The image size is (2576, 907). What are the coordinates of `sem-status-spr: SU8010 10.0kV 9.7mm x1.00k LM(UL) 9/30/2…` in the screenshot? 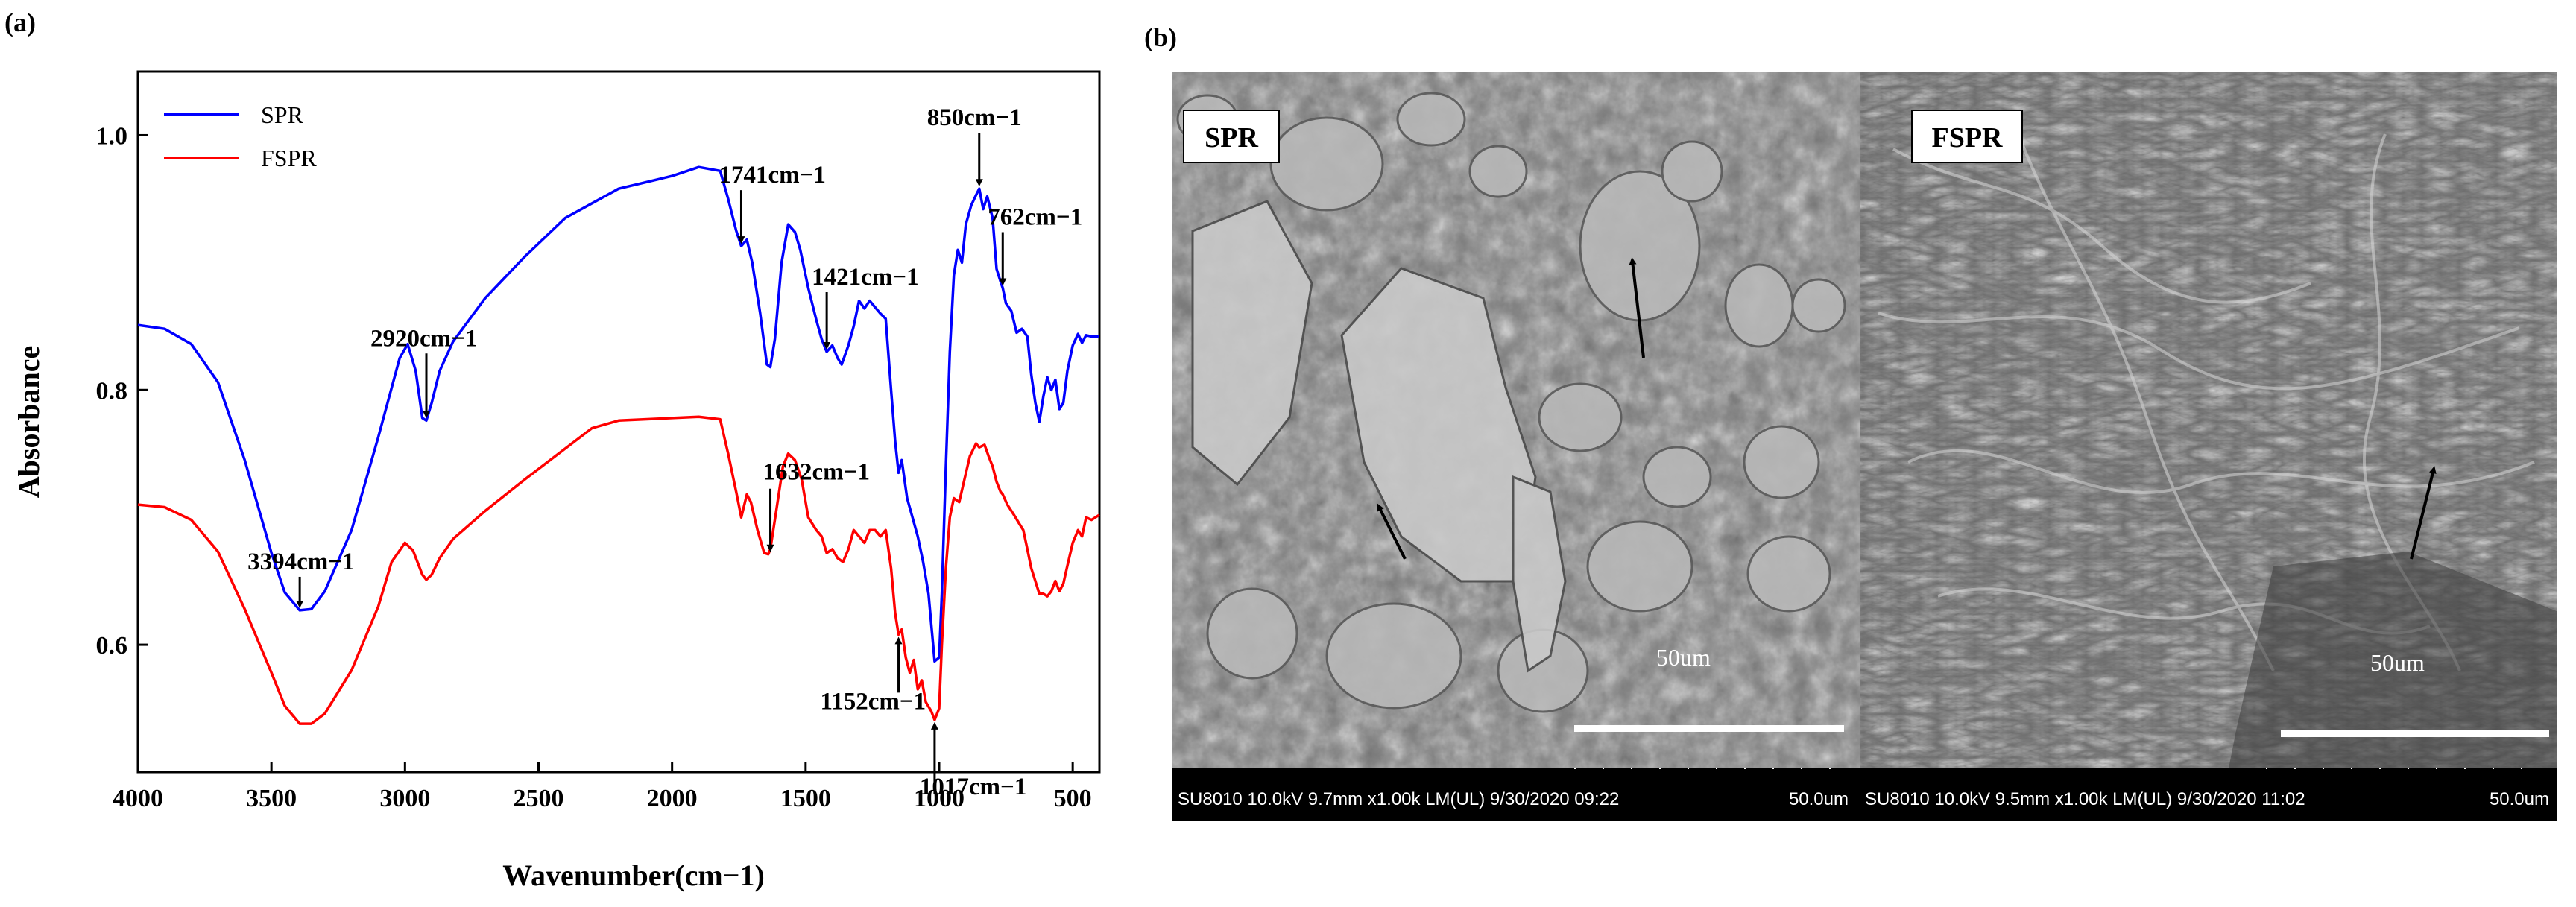 It's located at (1398, 799).